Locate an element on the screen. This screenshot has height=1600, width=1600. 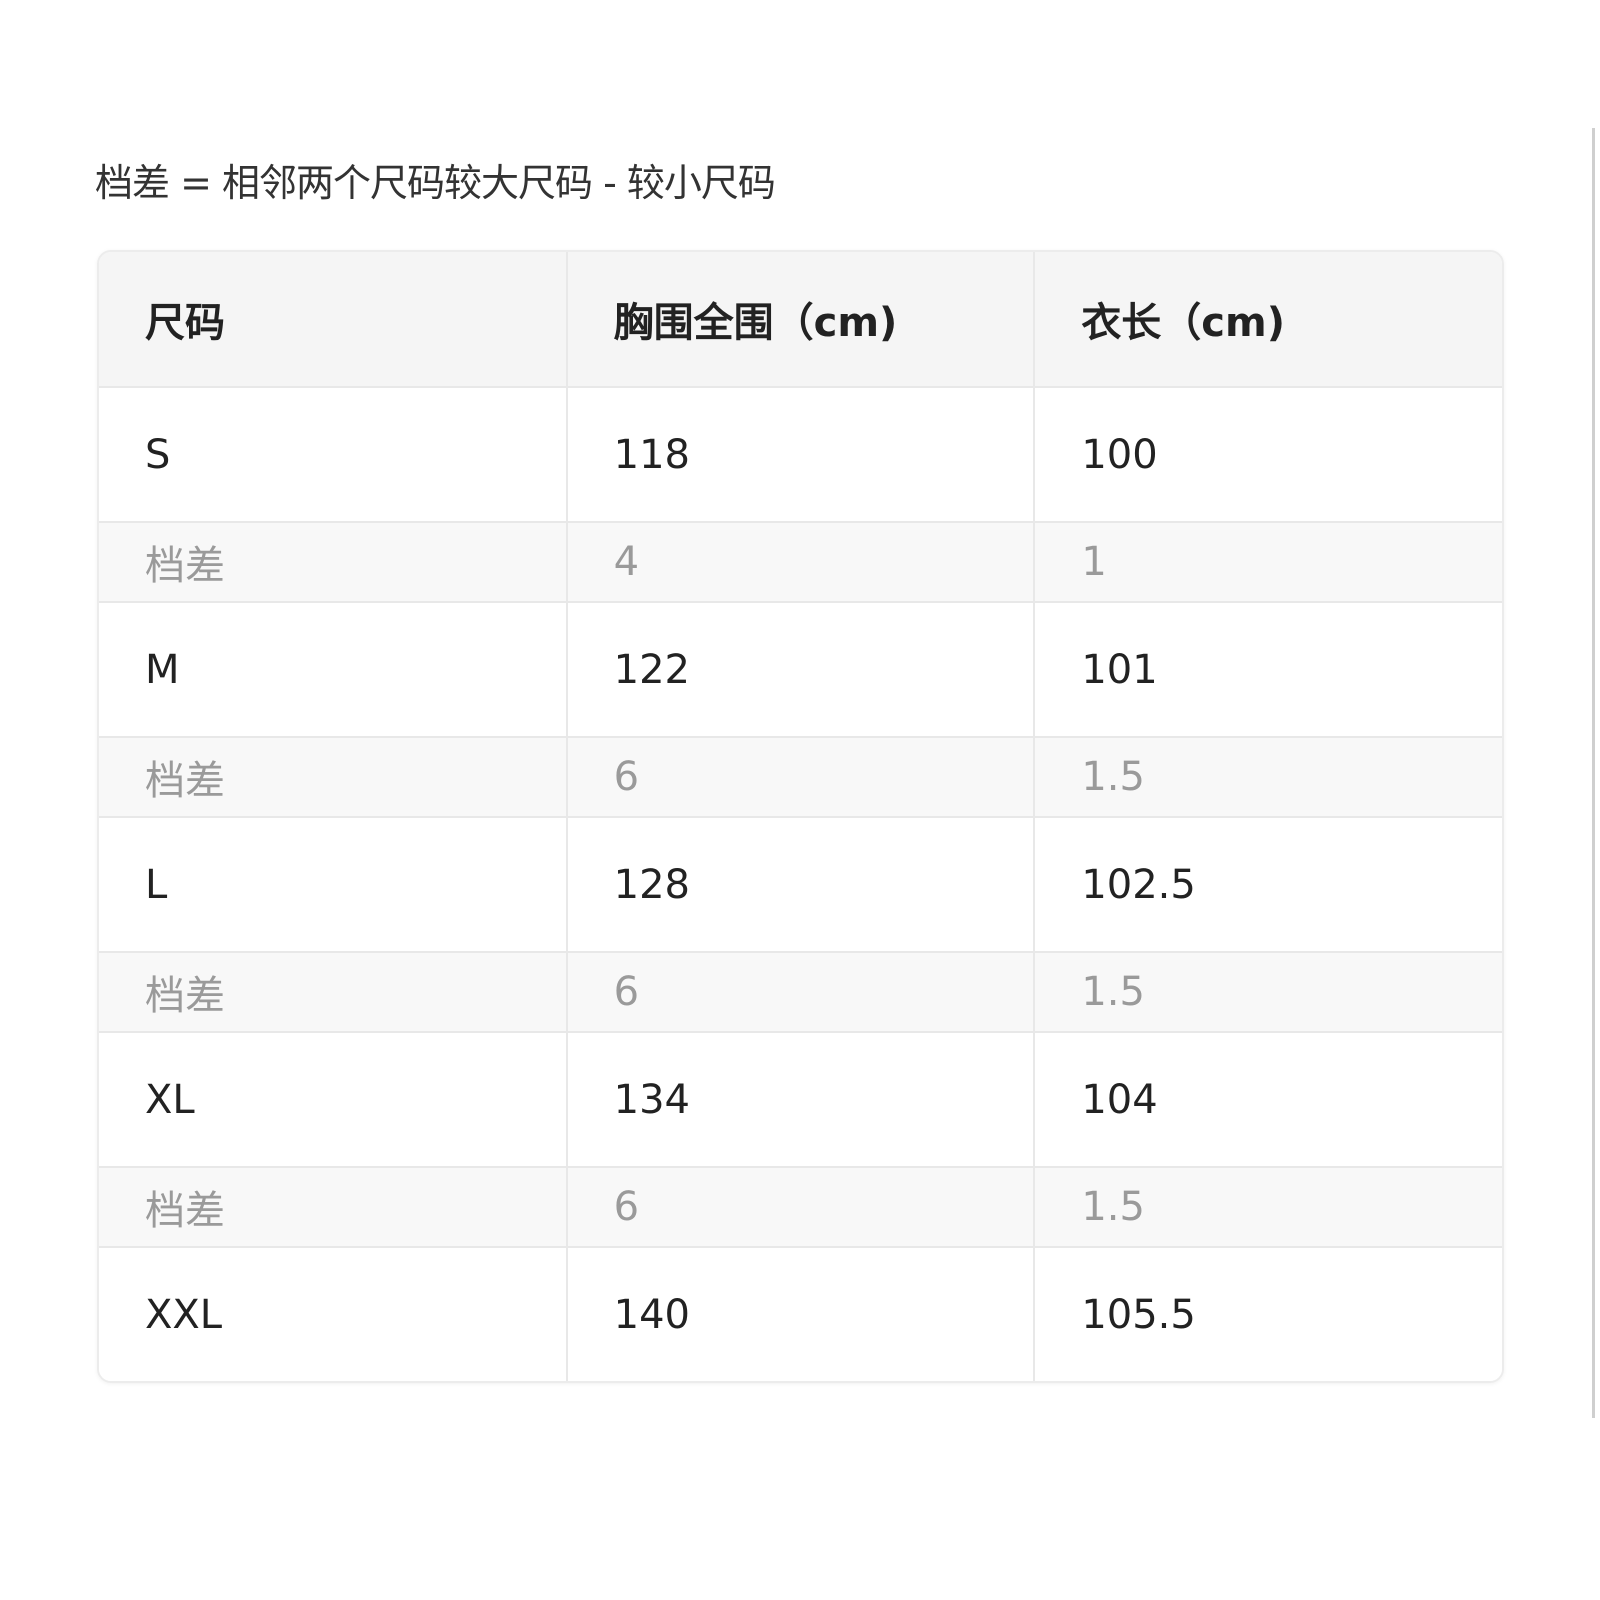
cell-chest: 118 is located at coordinates (801, 455).